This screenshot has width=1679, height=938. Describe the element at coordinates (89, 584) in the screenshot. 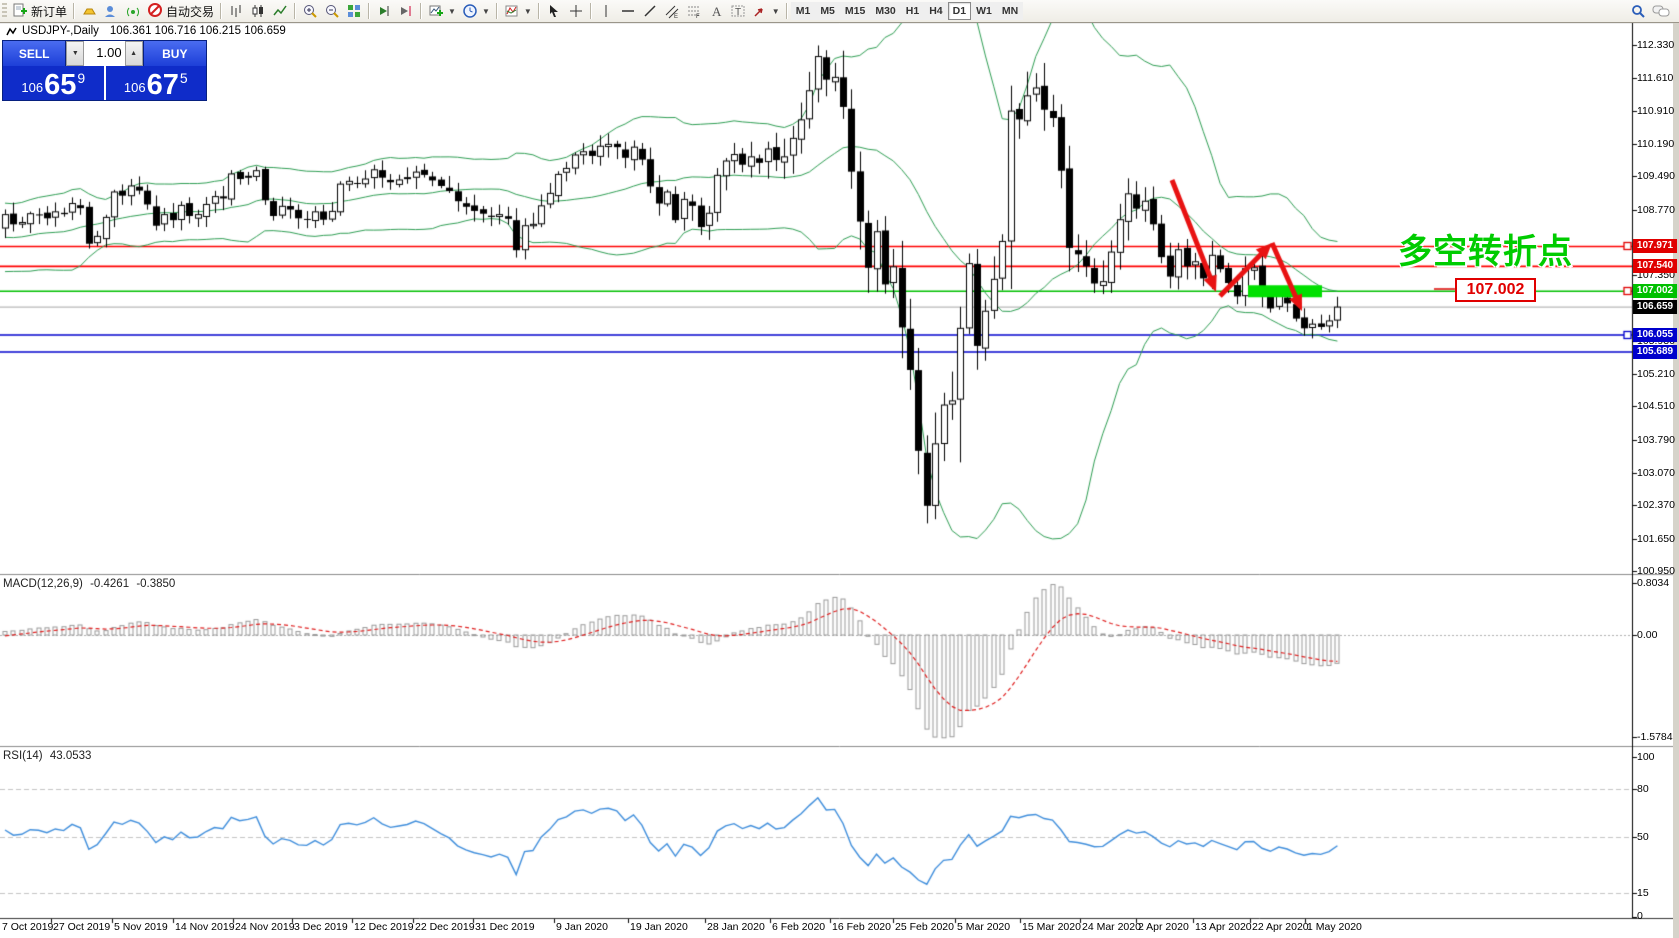

I see `macd-label: MACD(12,26,9) -0.4261 -0.3850` at that location.